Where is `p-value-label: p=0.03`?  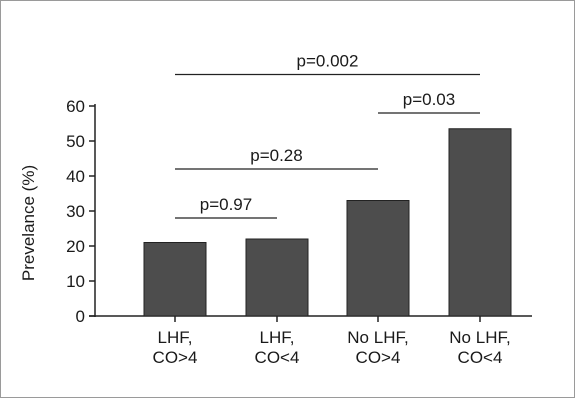
p-value-label: p=0.03 is located at coordinates (429, 99).